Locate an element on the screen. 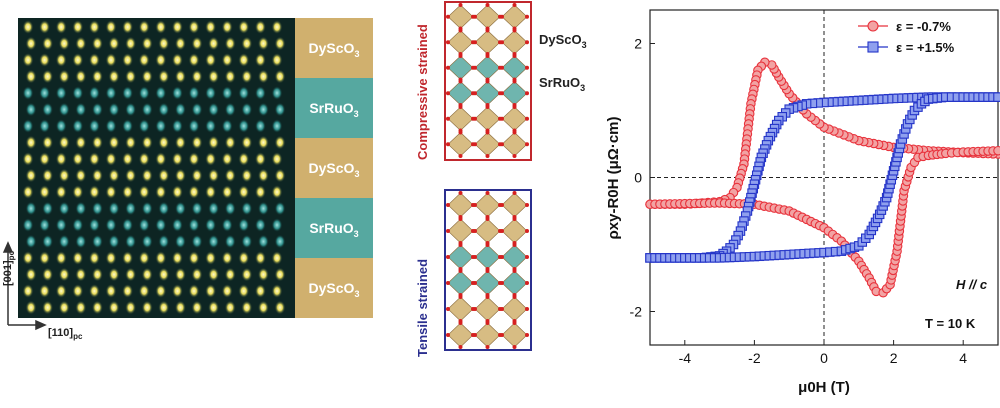  dysco-label: DyScO3 is located at coordinates (563, 41).